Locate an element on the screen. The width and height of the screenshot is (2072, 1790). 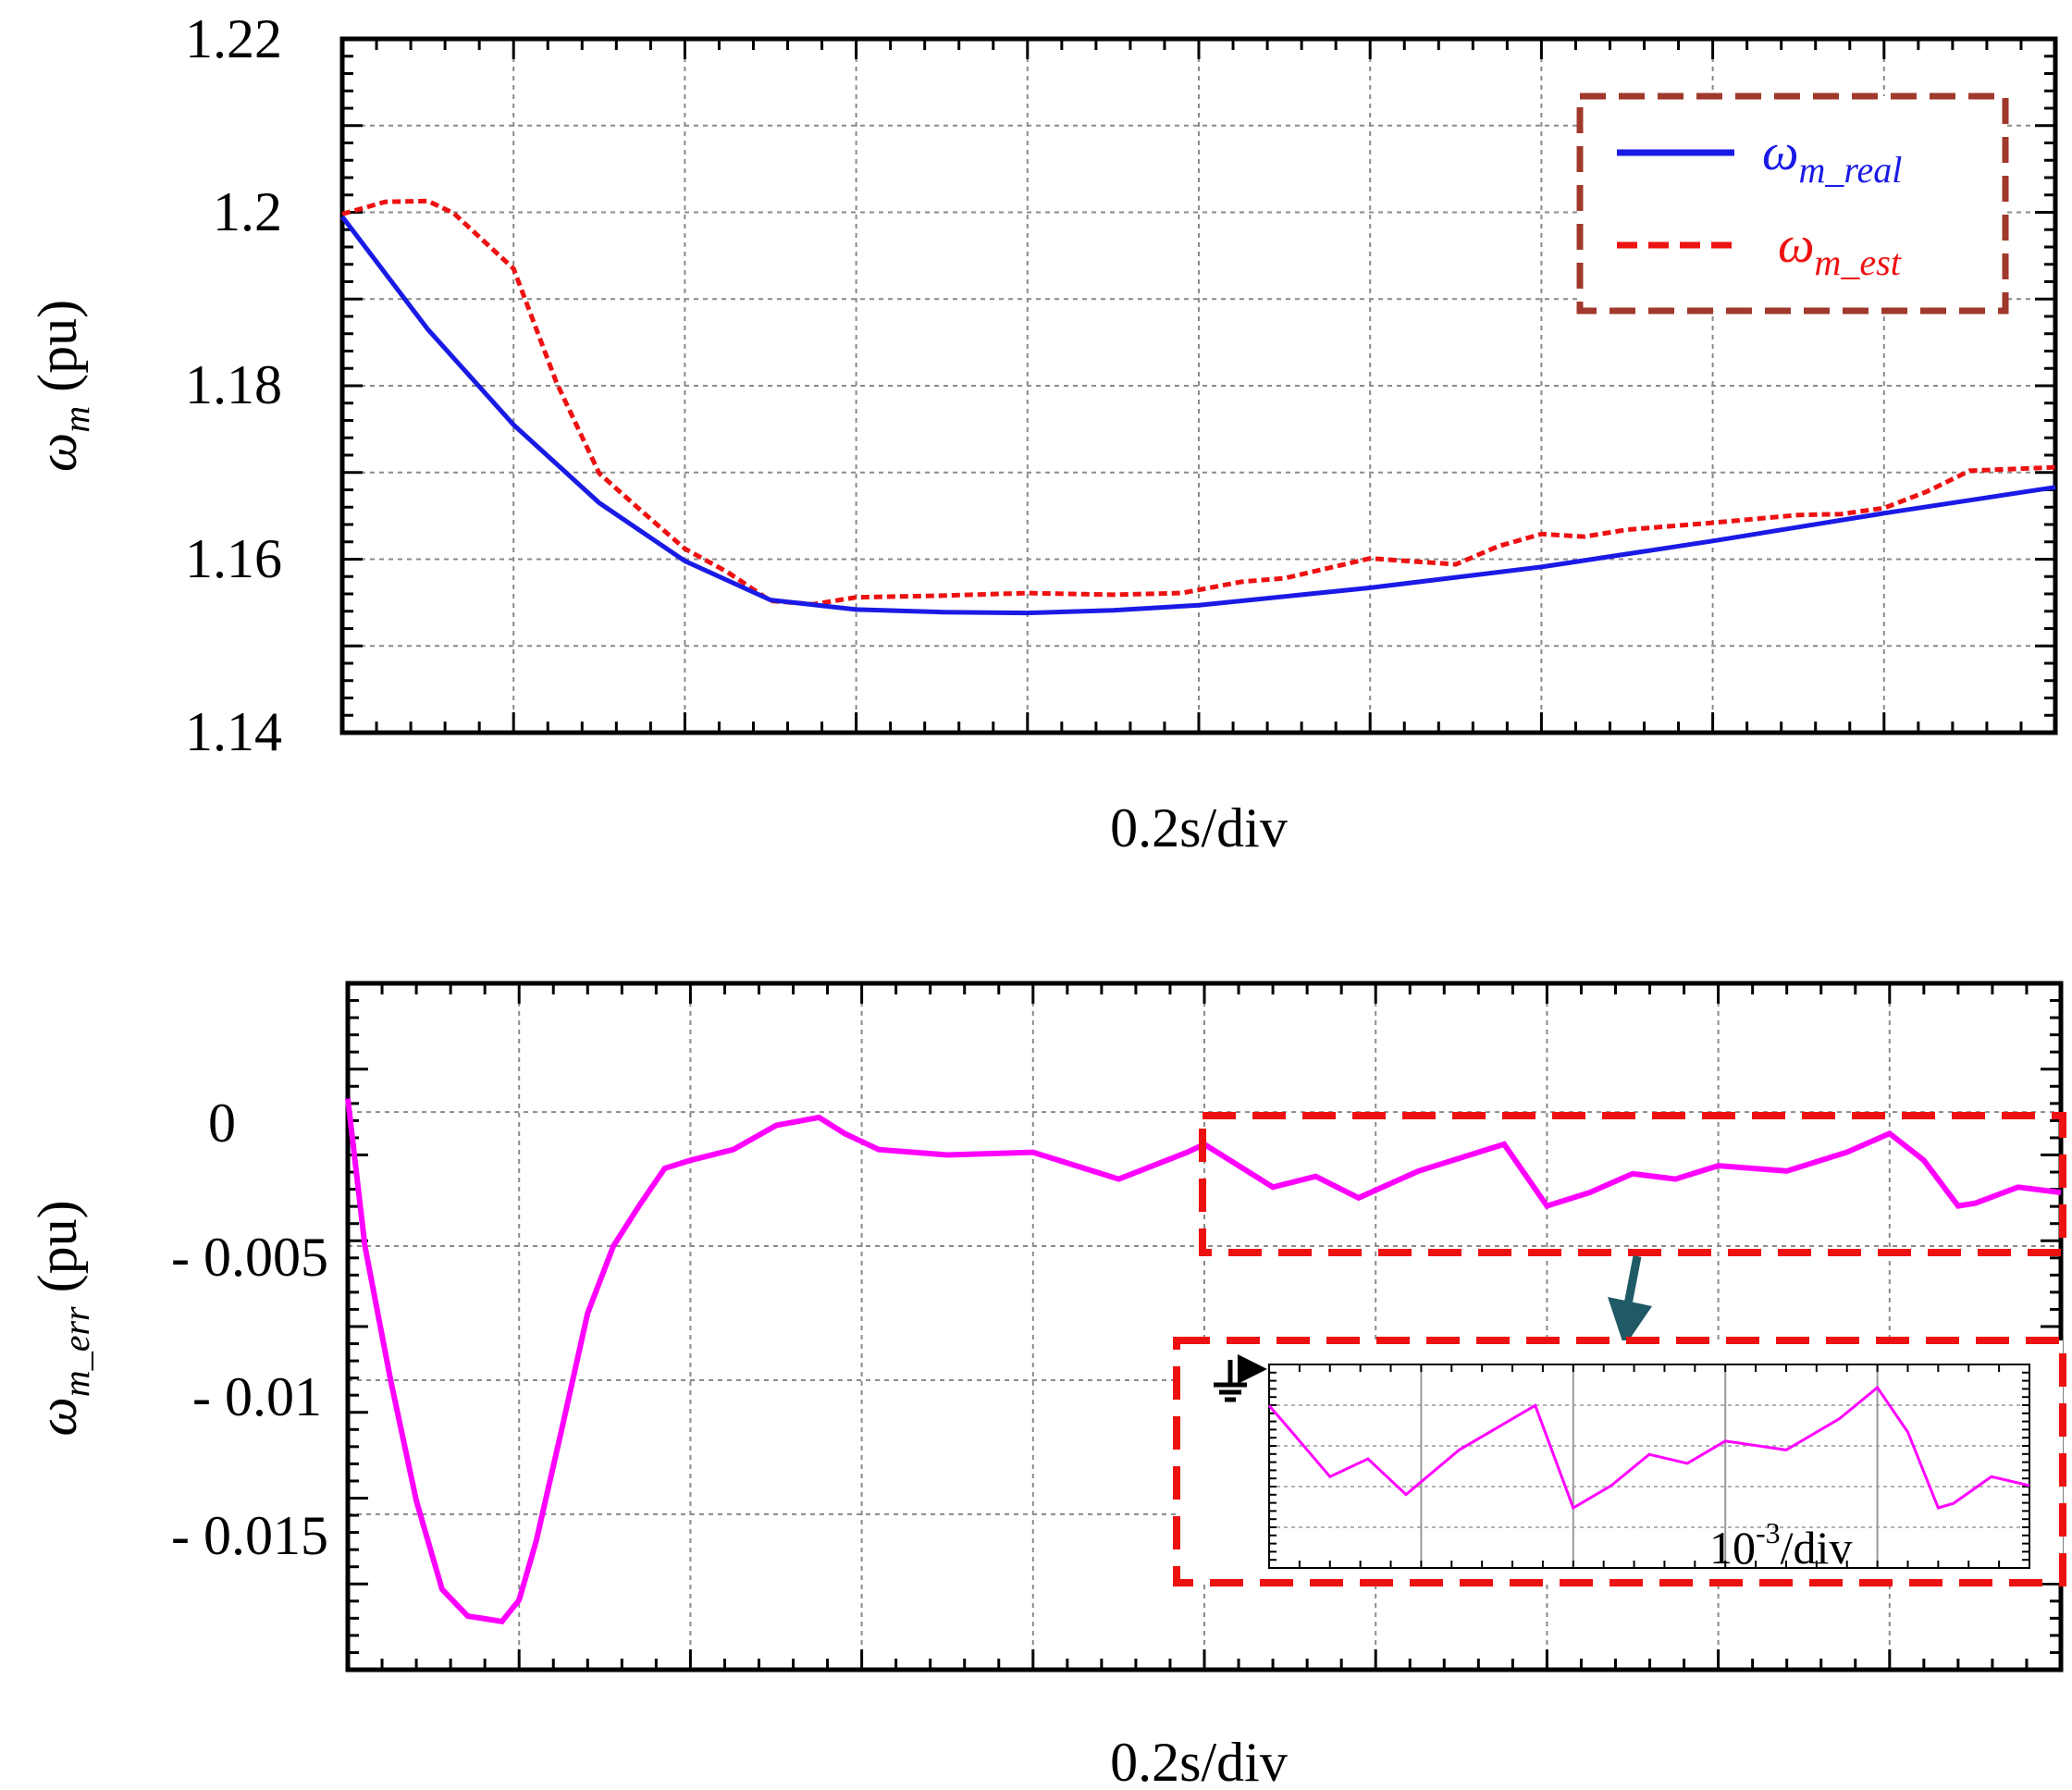
legend-est-symbol: ω is located at coordinates (1797, 245).